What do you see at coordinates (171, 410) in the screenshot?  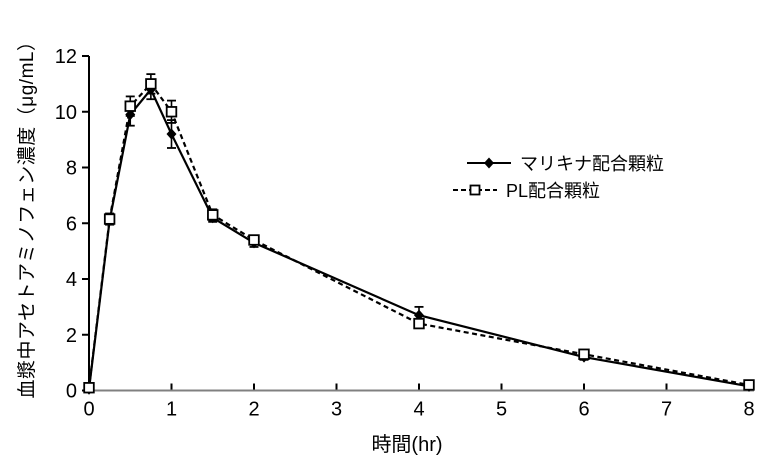 I see `x-tick-label: 1` at bounding box center [171, 410].